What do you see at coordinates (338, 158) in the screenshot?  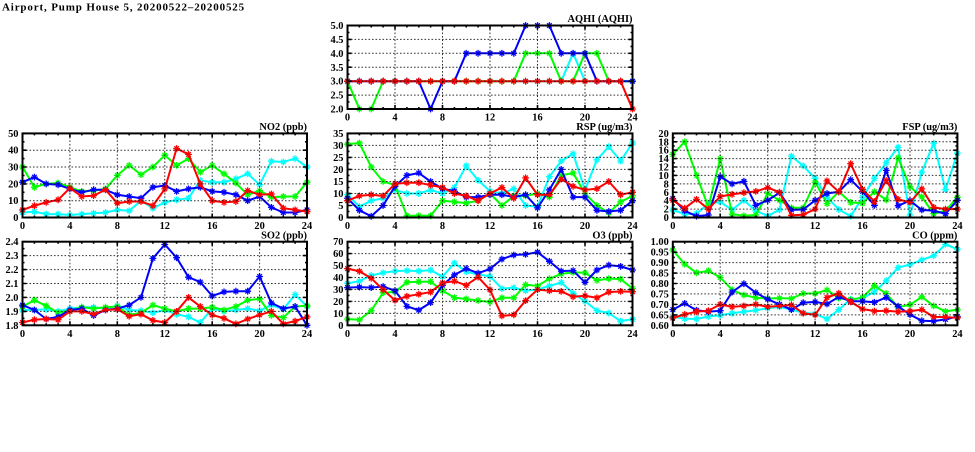 I see `svg-text: 25` at bounding box center [338, 158].